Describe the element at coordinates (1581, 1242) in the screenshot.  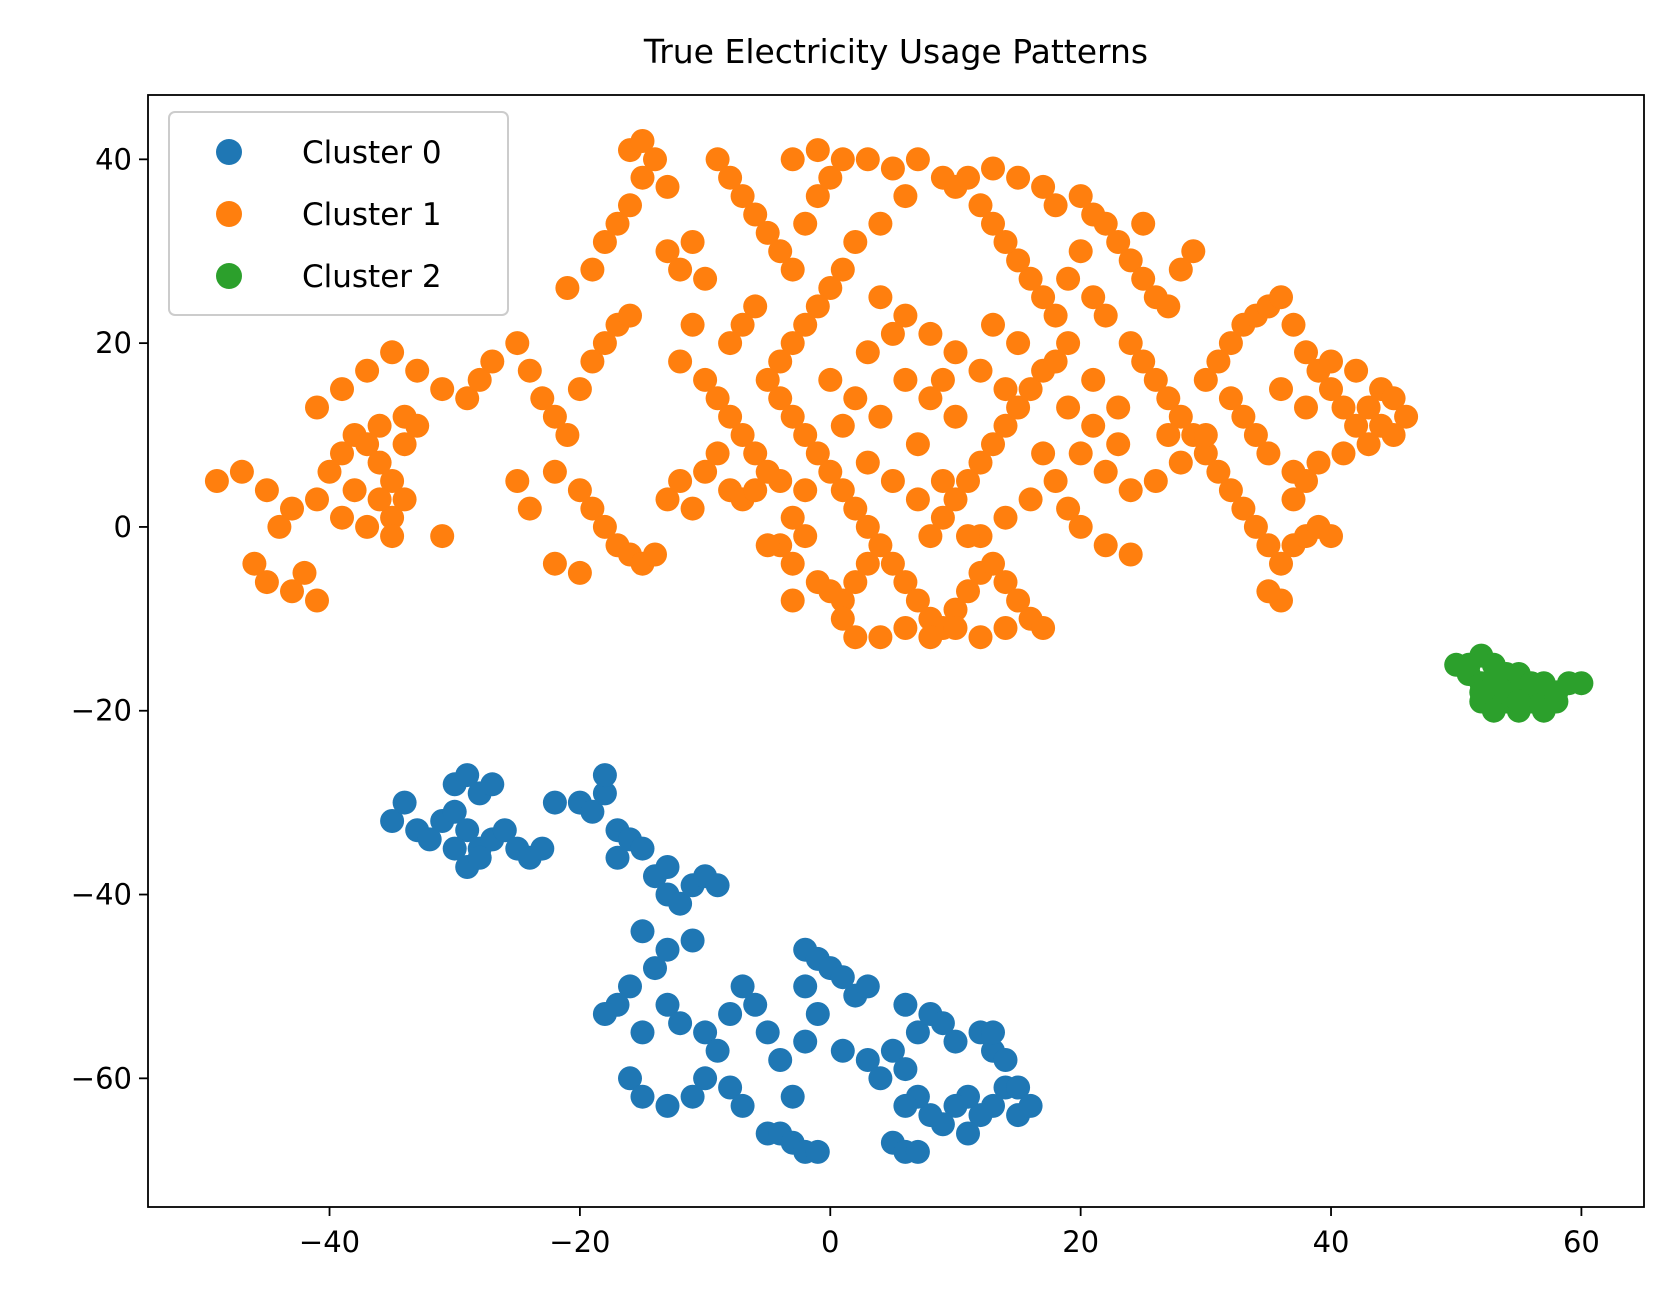
I see `x-tick-label: 60` at that location.